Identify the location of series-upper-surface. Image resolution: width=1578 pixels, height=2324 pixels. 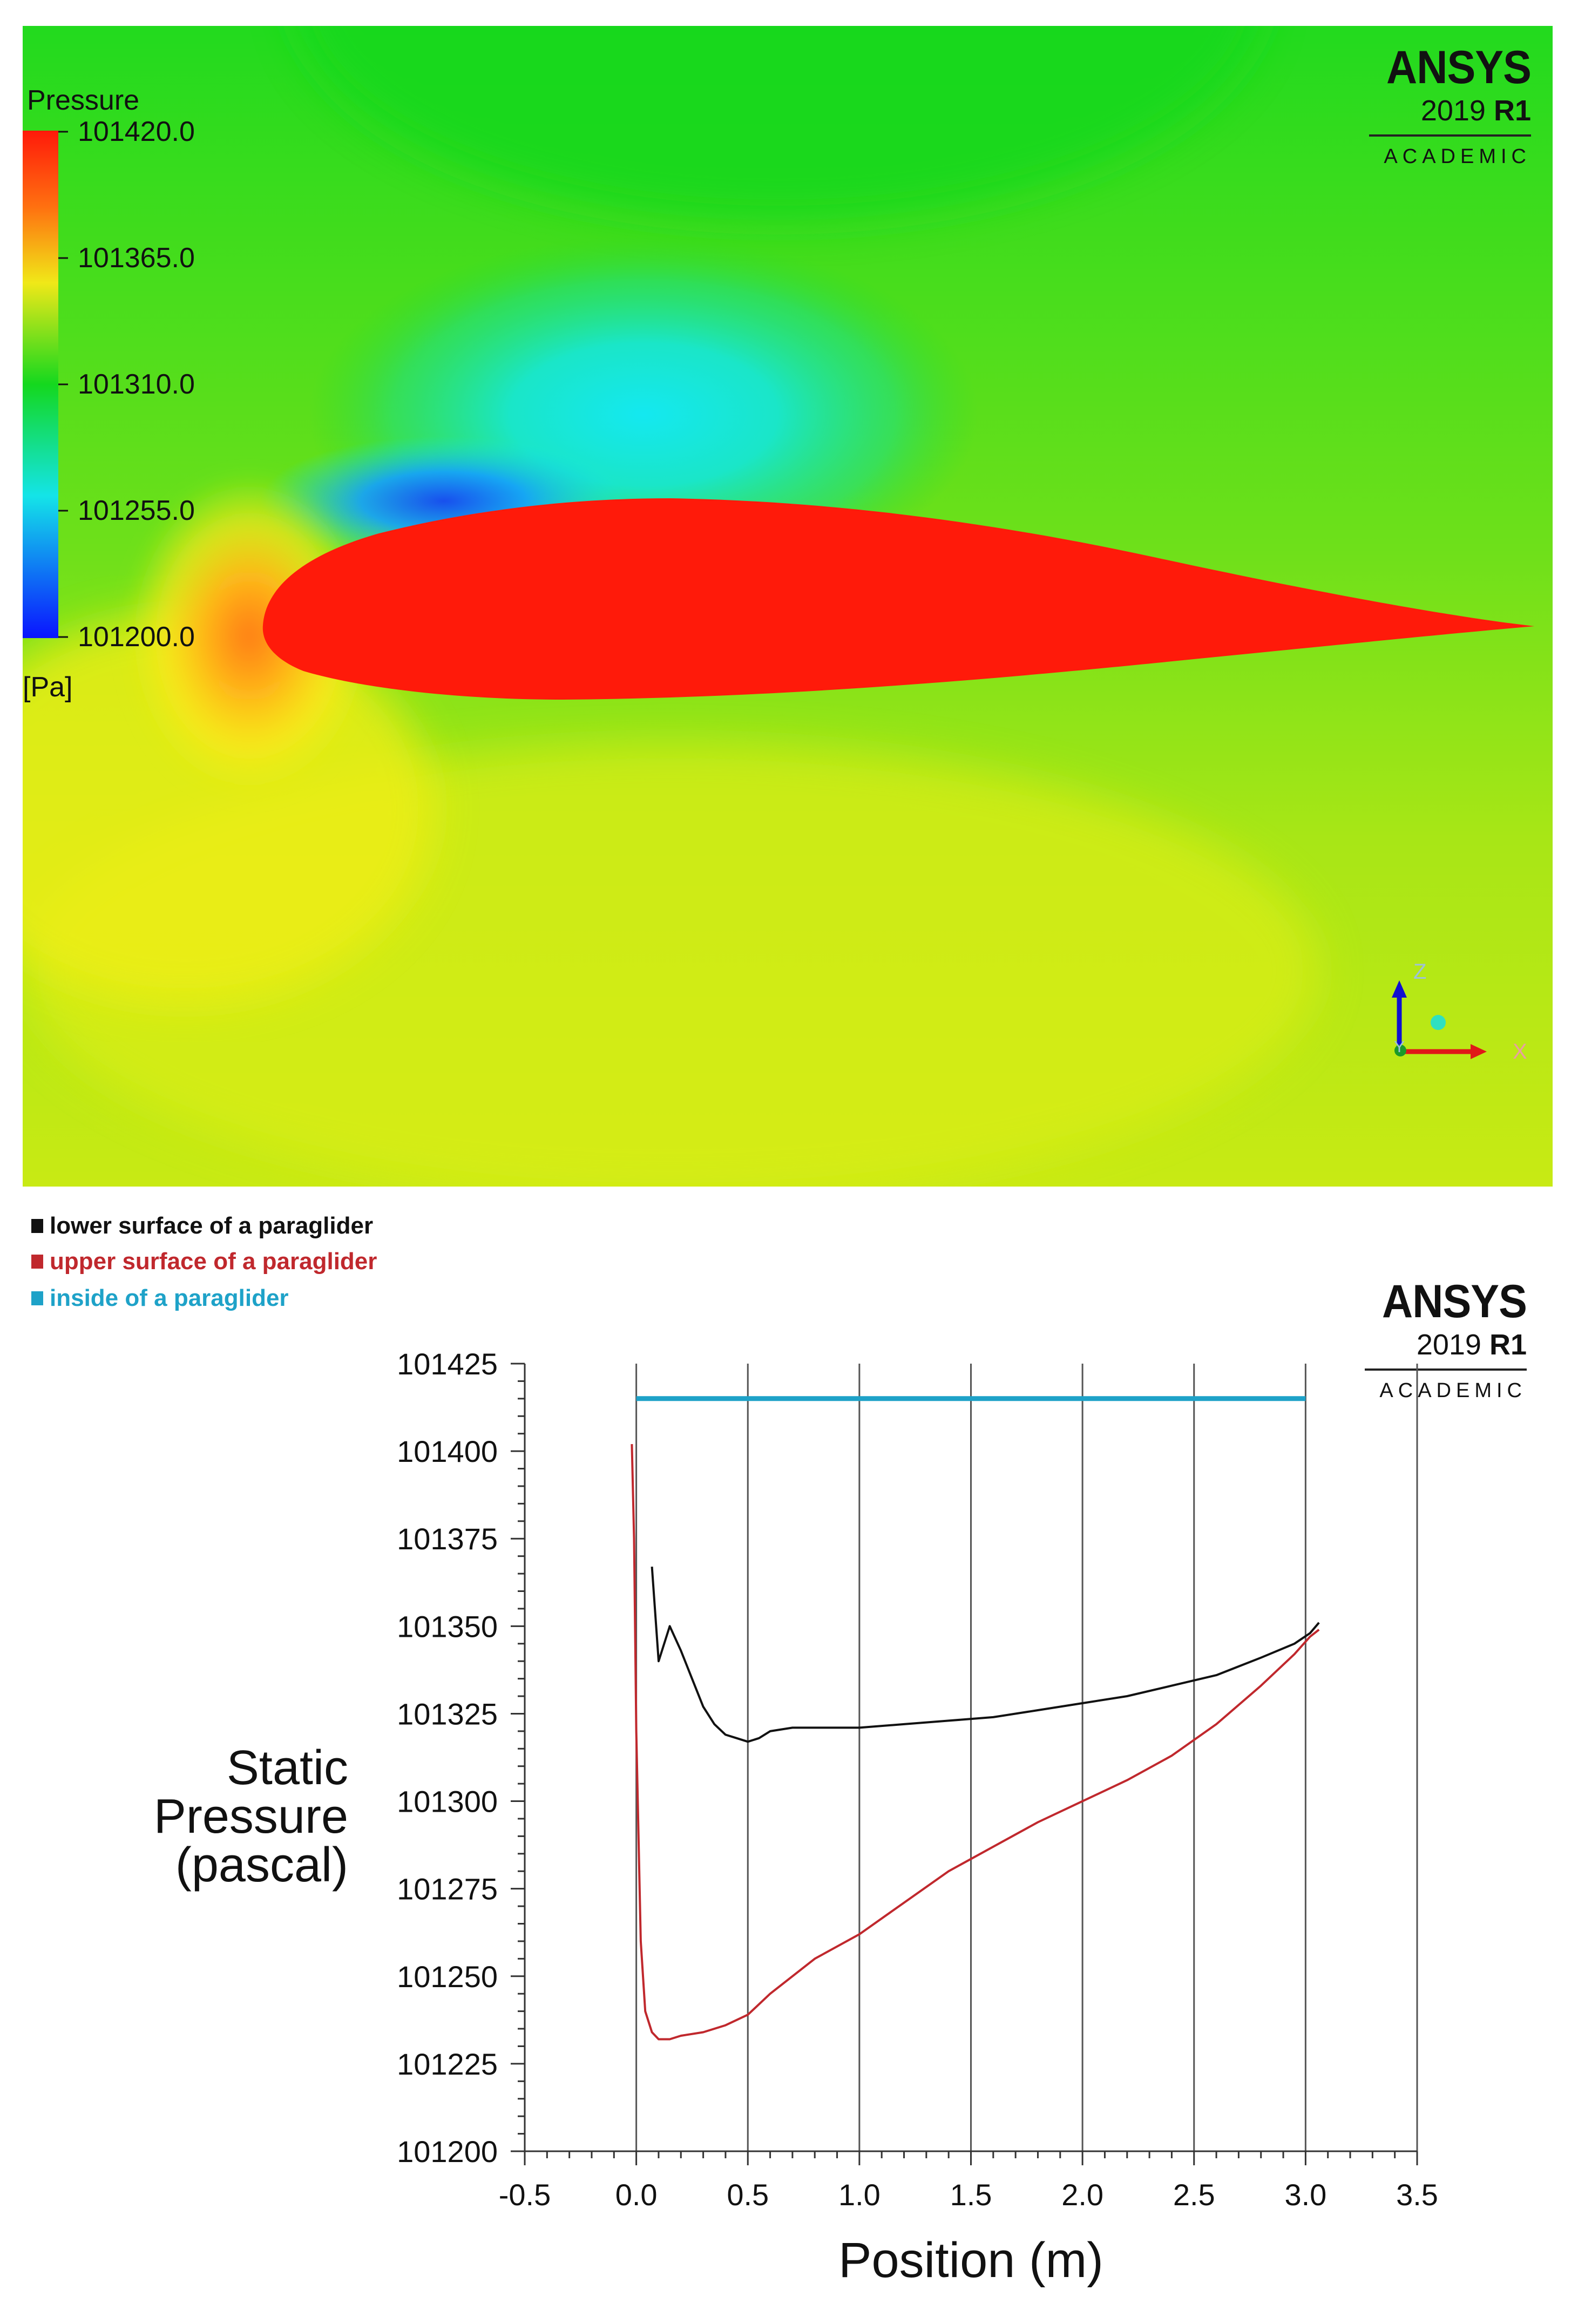
(975, 1742).